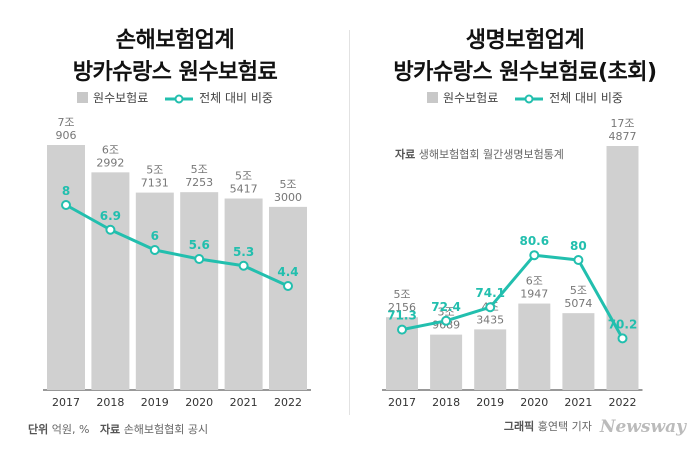 This screenshot has width=700, height=450. Describe the element at coordinates (288, 197) in the screenshot. I see `bar-value-label: 3000` at that location.